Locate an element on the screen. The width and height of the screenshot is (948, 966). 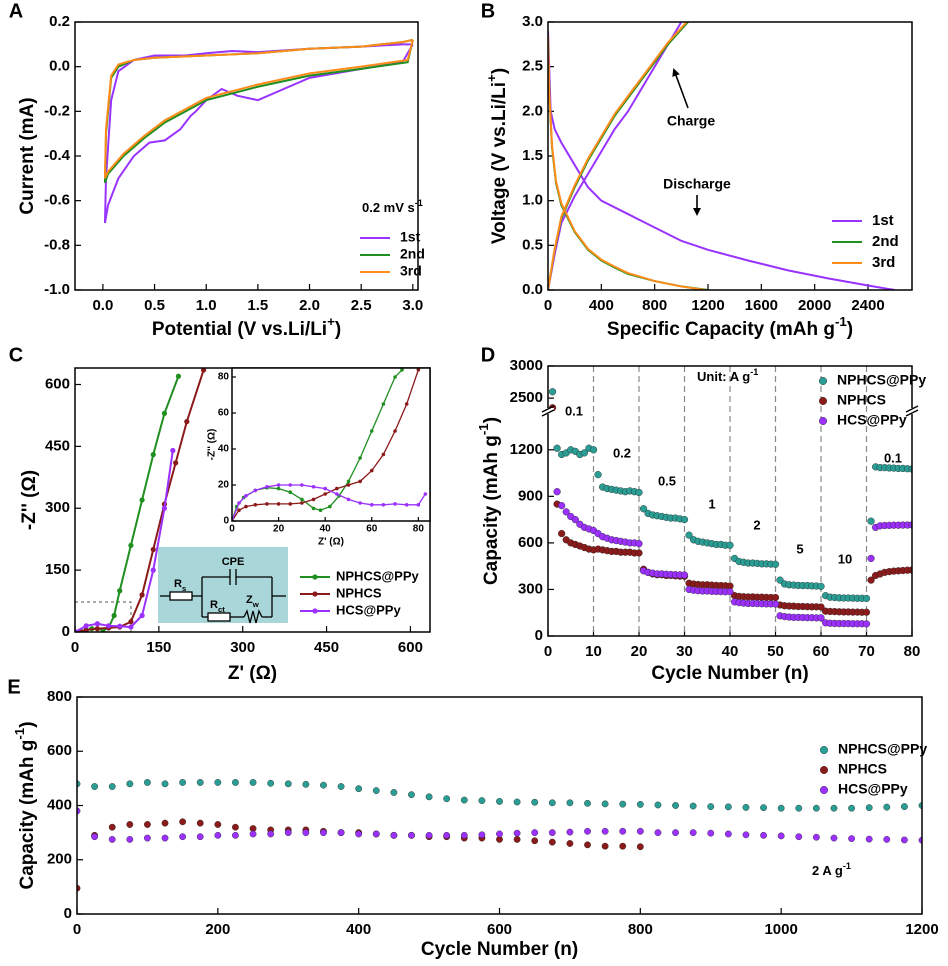
circuit-label-part: ct is located at coordinates (221, 609).